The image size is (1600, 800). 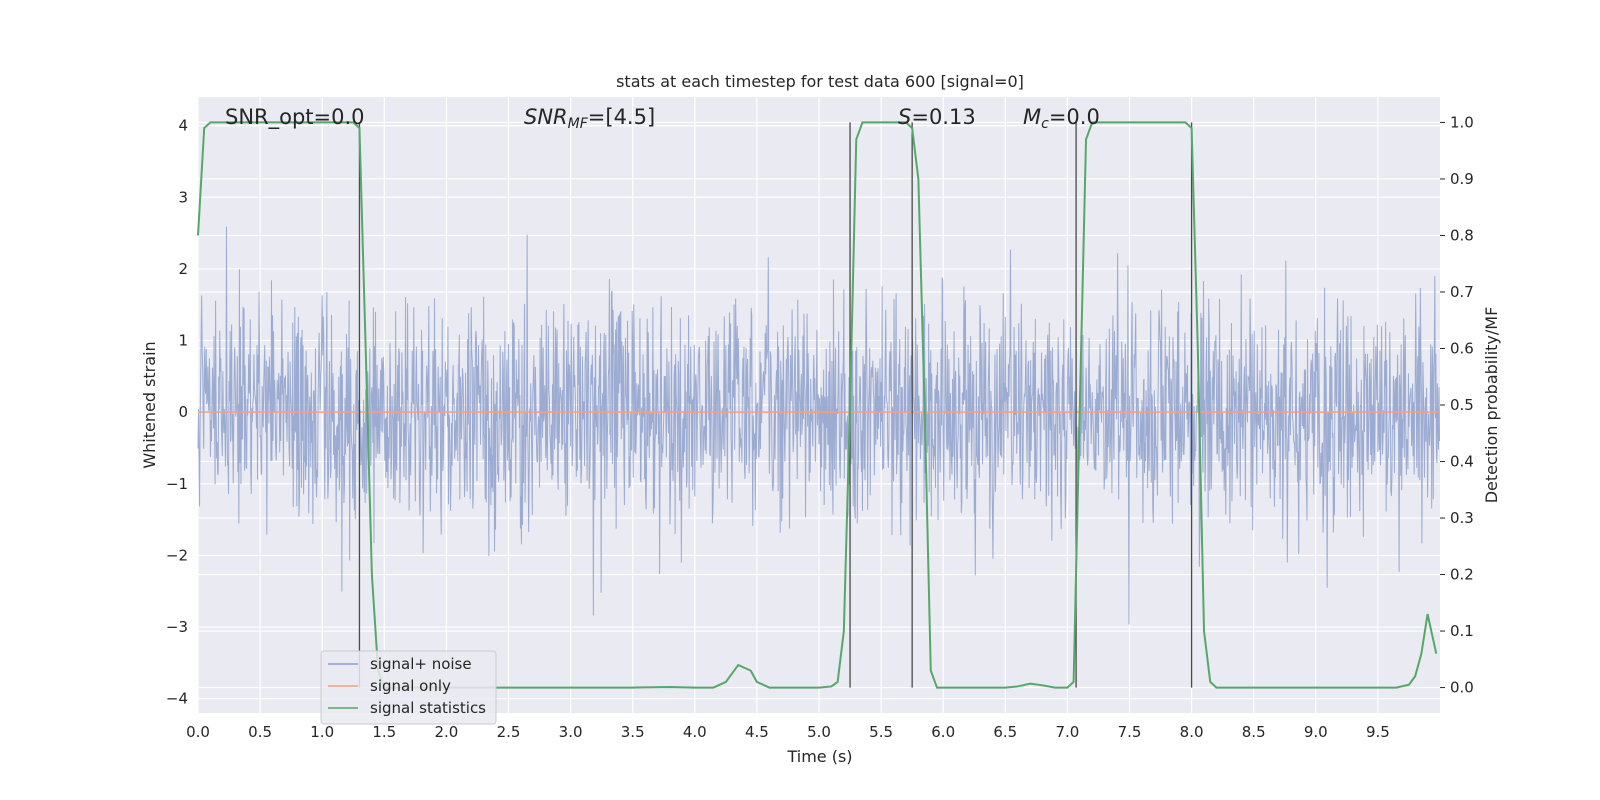 I want to click on x-tick-label: 1.5, so click(x=384, y=732).